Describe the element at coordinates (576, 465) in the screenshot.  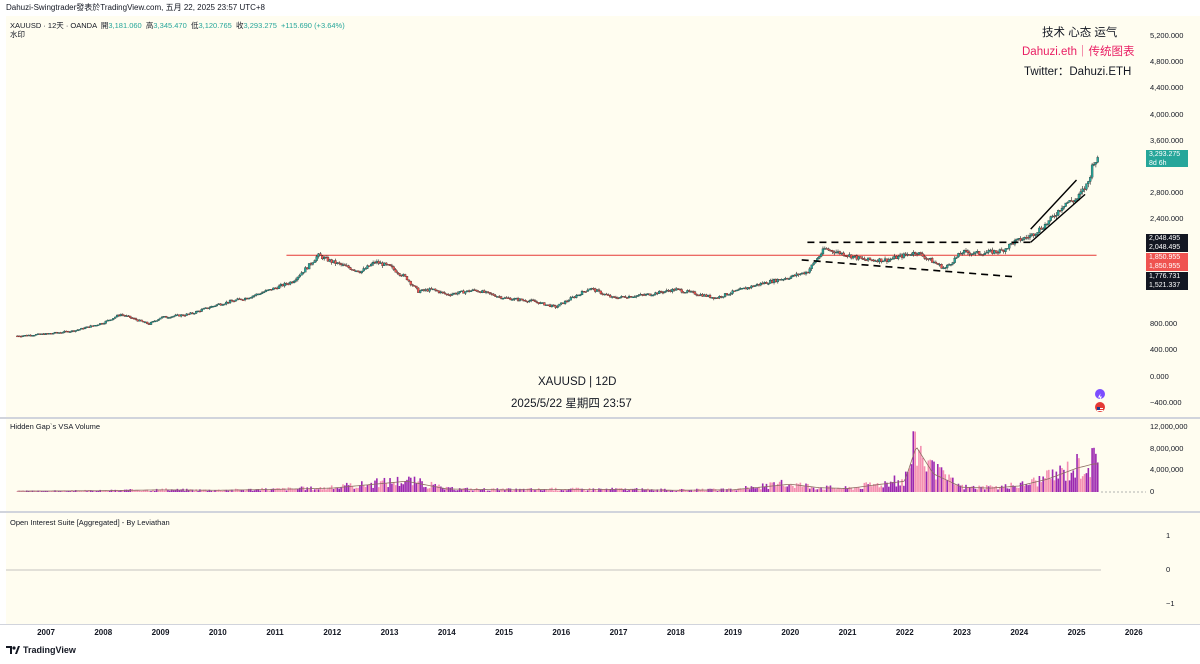
I see `volume-pane: Hidden Gap`s VSA Volume` at that location.